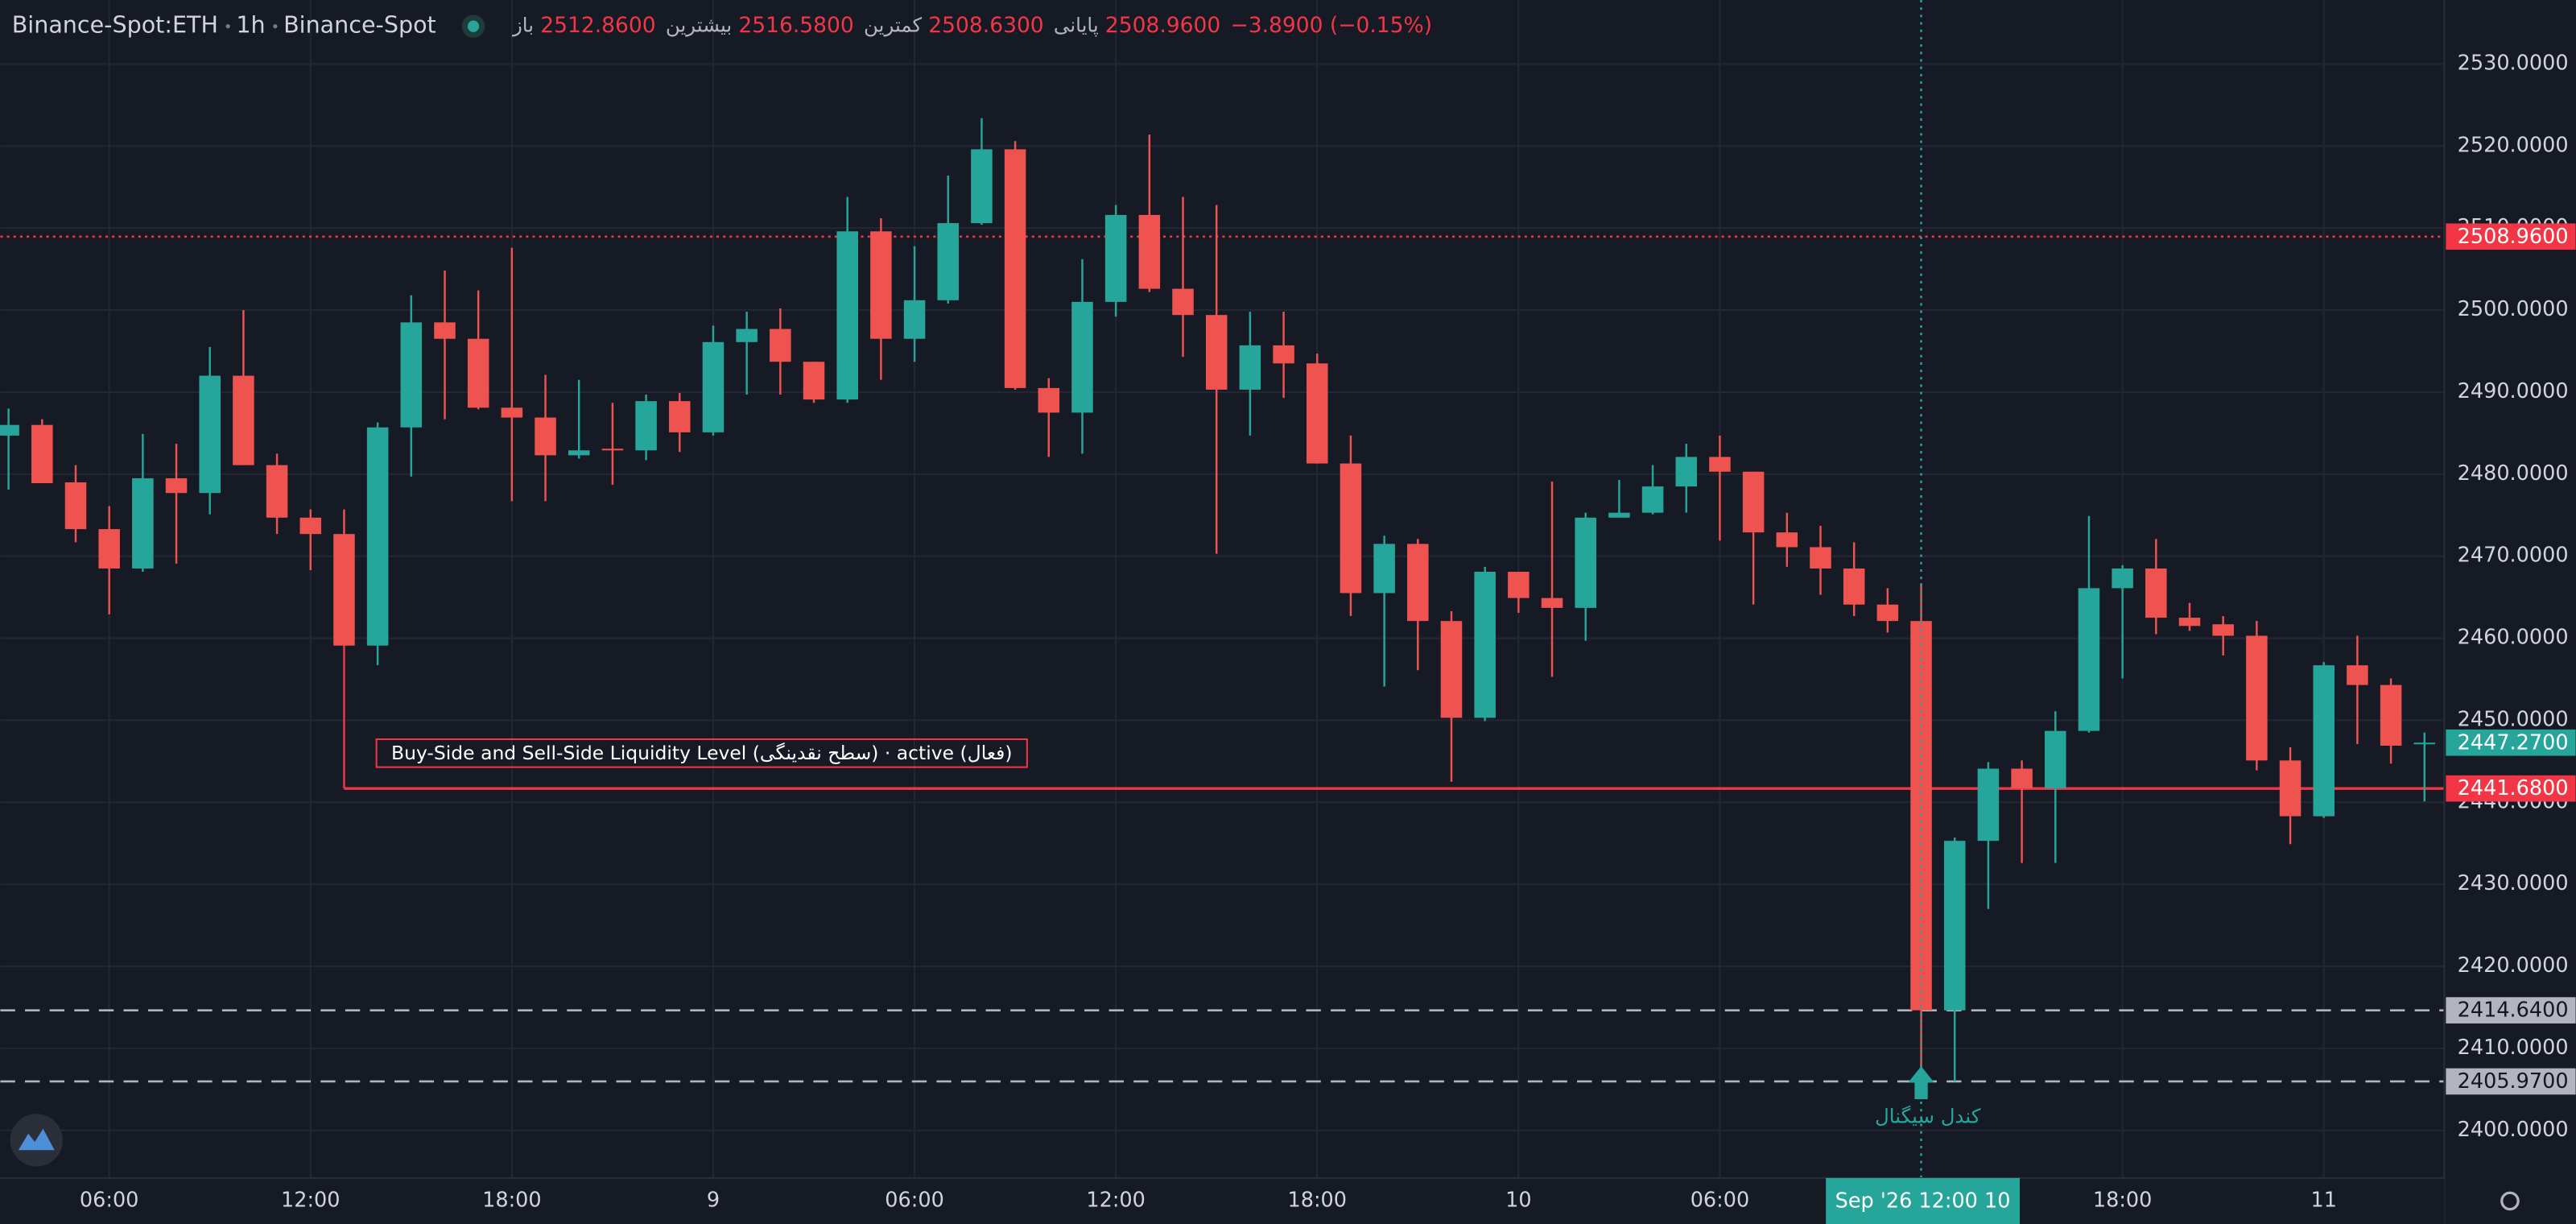 The width and height of the screenshot is (2576, 1224). I want to click on ohlc-value: 2512.8600, so click(597, 25).